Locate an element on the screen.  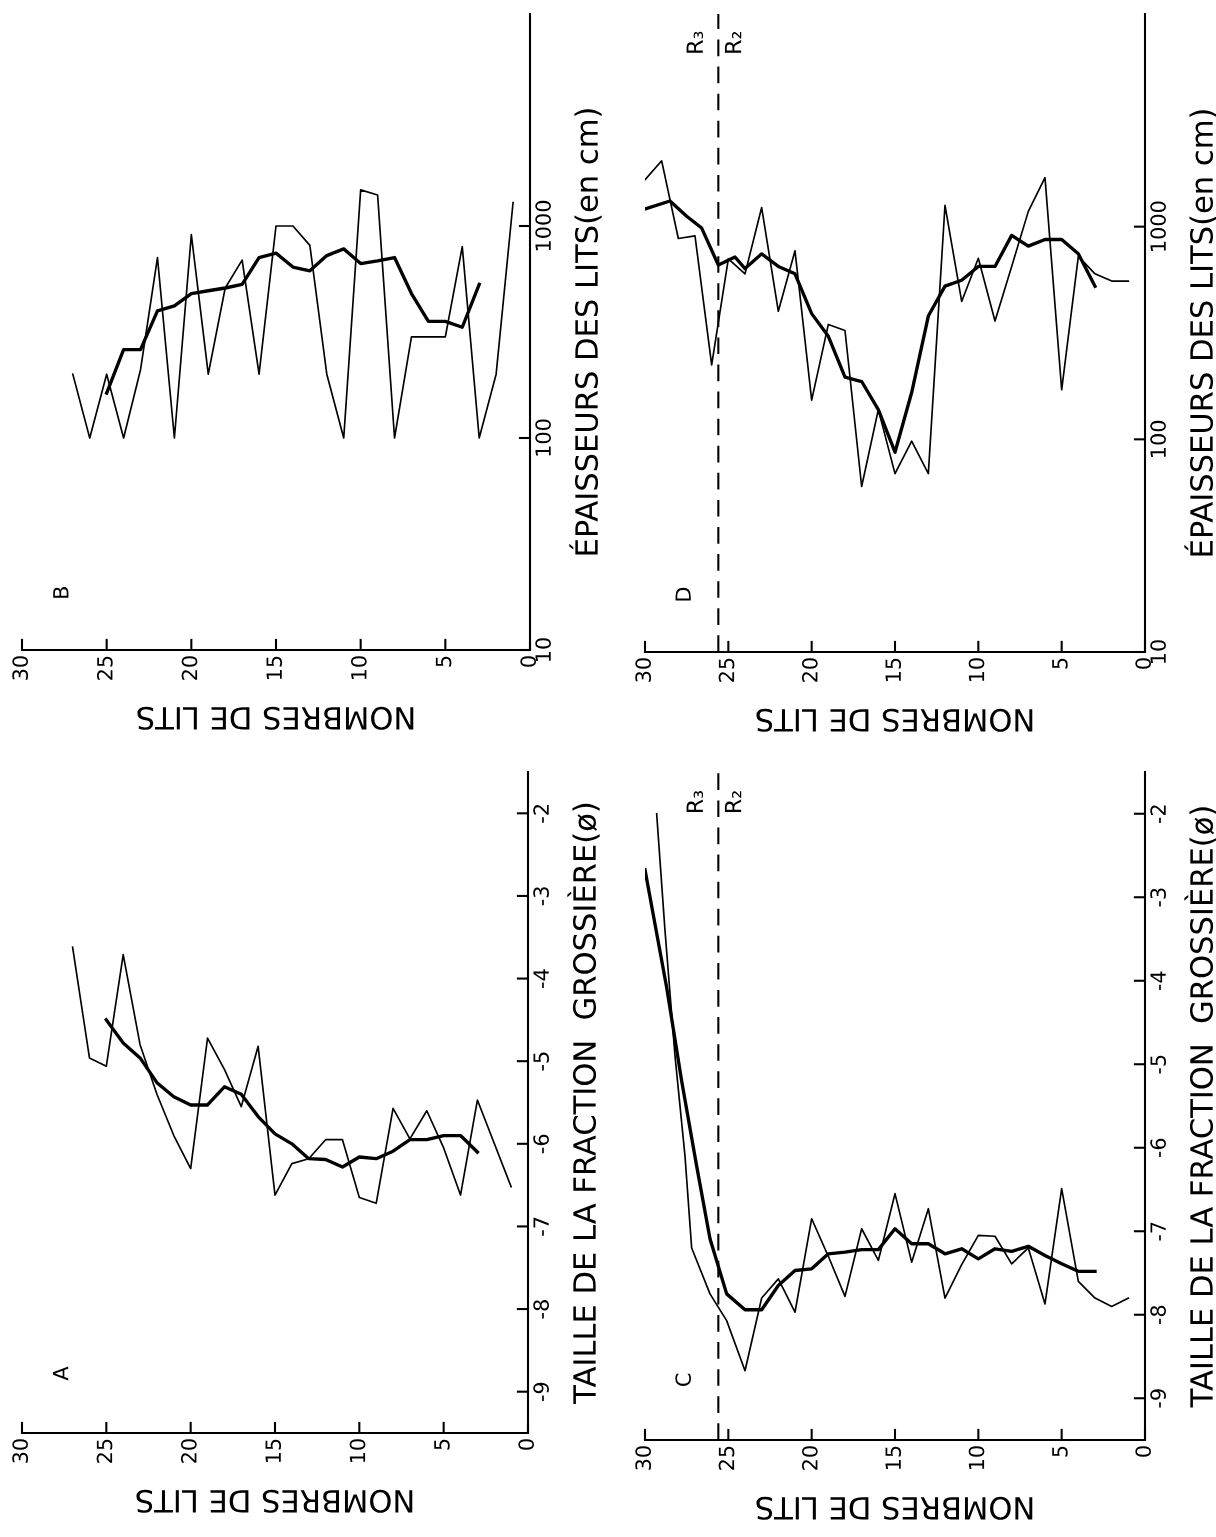
annotation: A is located at coordinates (61, 1373).